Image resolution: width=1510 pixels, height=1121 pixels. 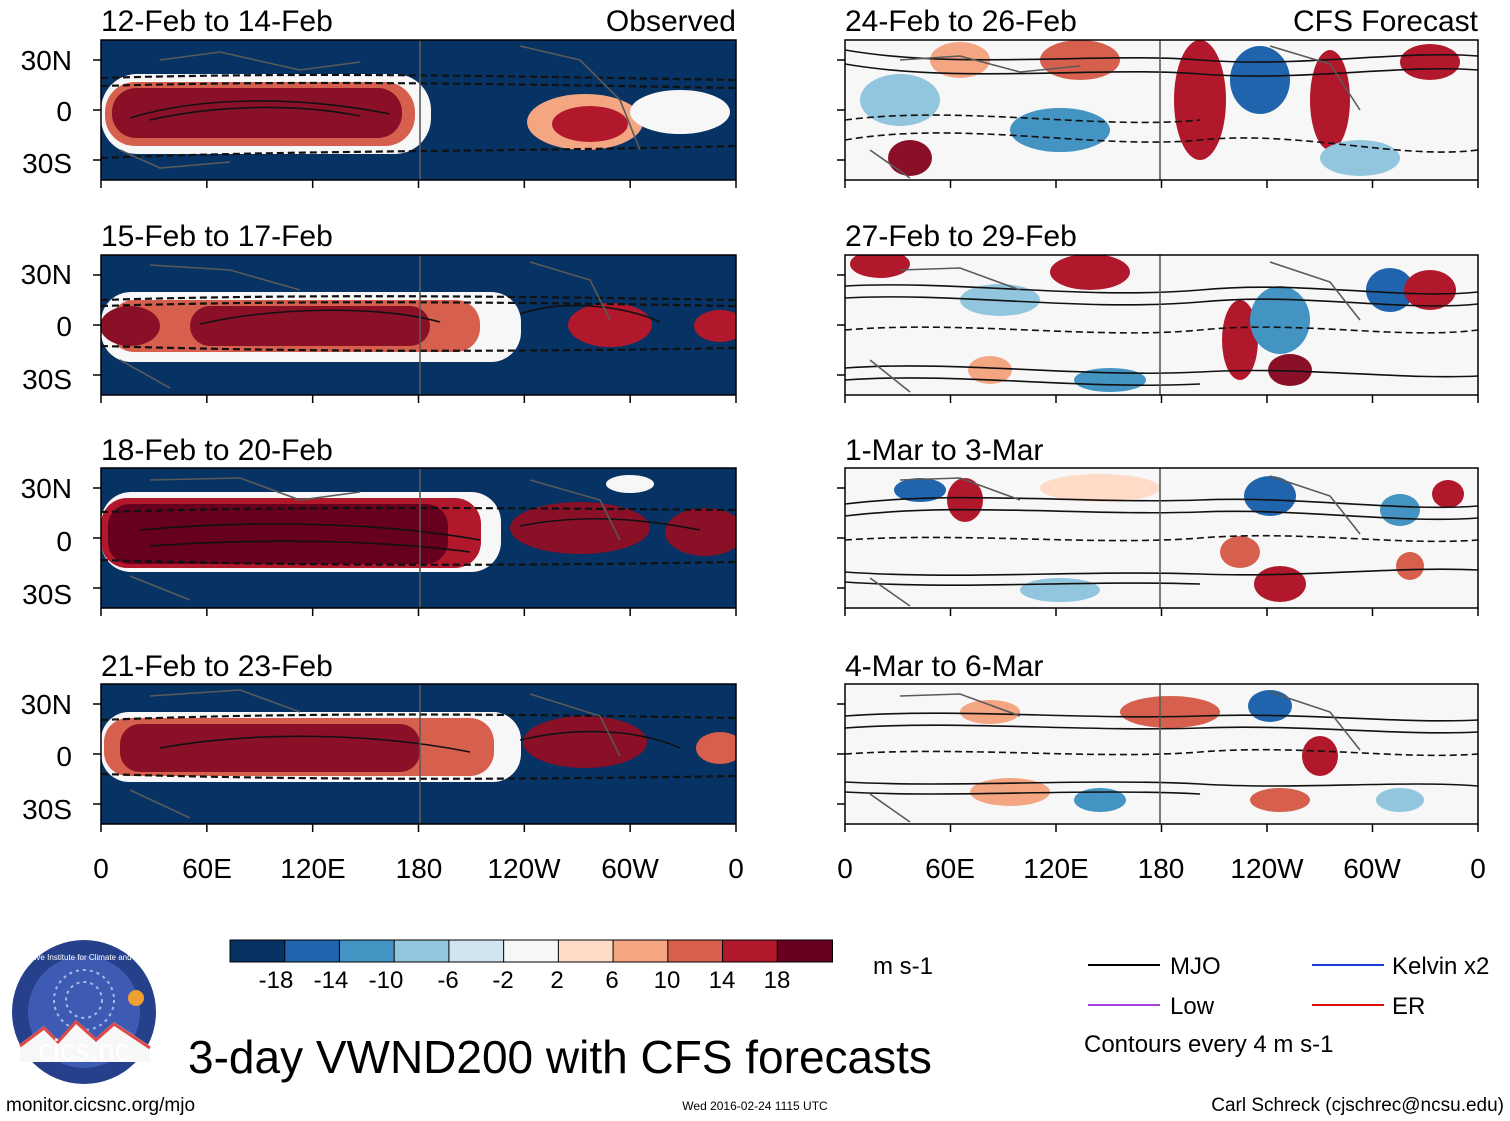 What do you see at coordinates (418, 110) in the screenshot?
I see `panel-obs1` at bounding box center [418, 110].